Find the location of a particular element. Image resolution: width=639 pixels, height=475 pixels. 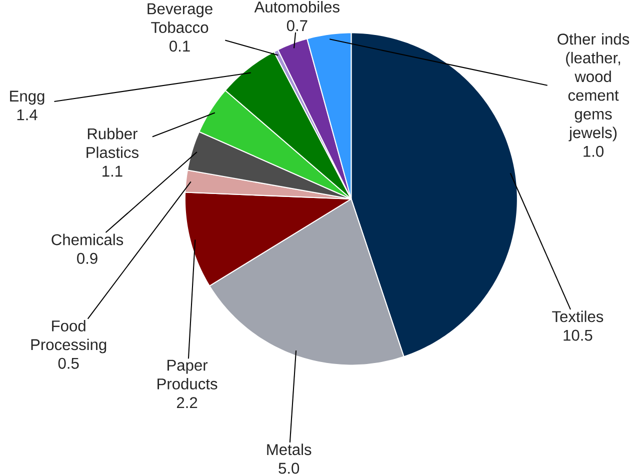

data-label: 1.4 is located at coordinates (27, 115).